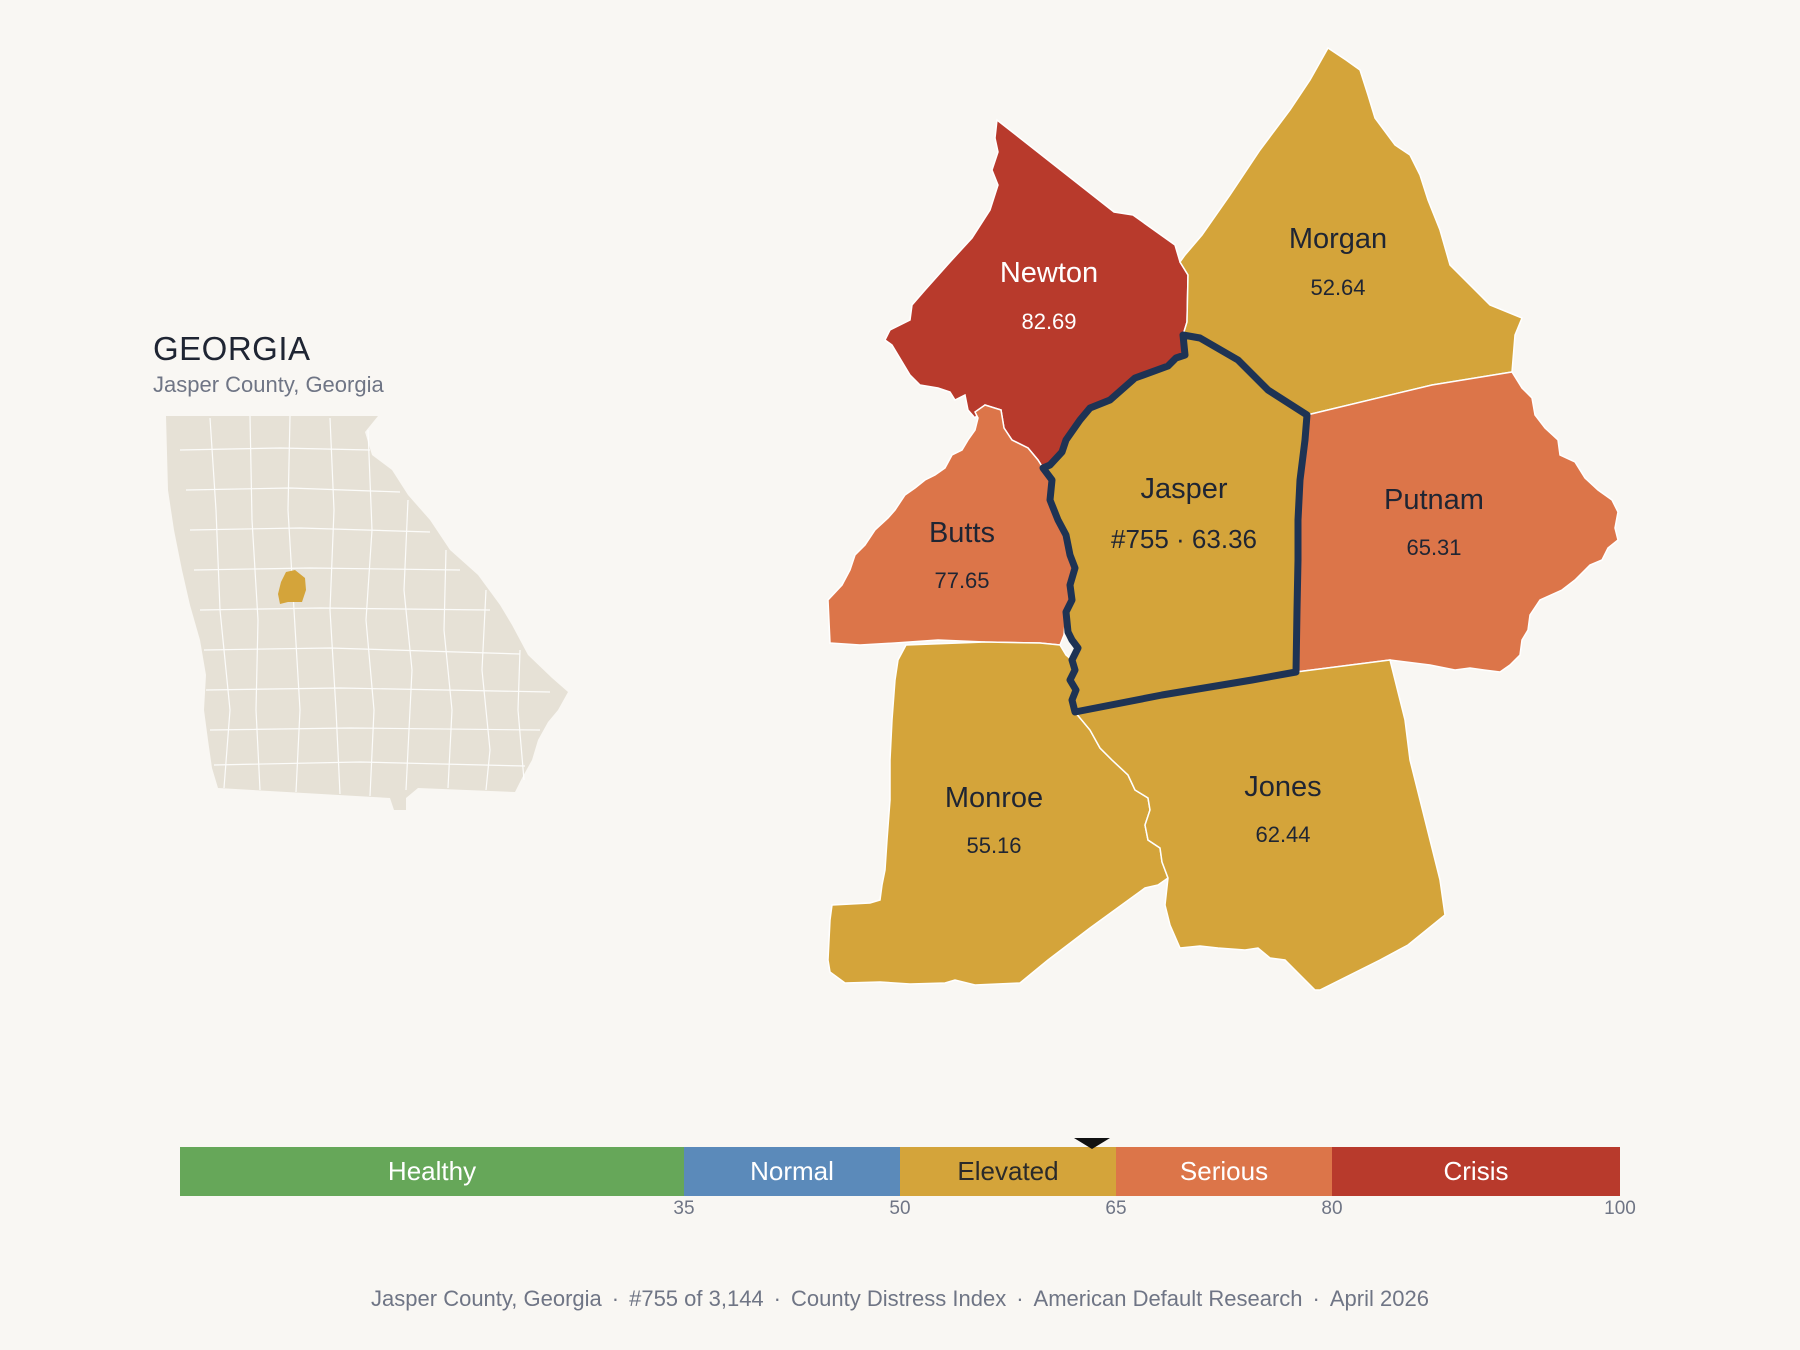 Image resolution: width=1800 pixels, height=1350 pixels. I want to click on scale-segment-serious: Serious, so click(1224, 1171).